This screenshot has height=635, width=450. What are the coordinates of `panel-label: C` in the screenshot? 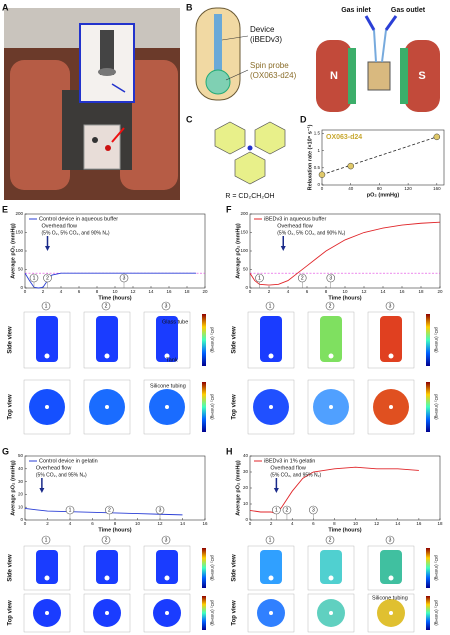 It's located at (189, 119).